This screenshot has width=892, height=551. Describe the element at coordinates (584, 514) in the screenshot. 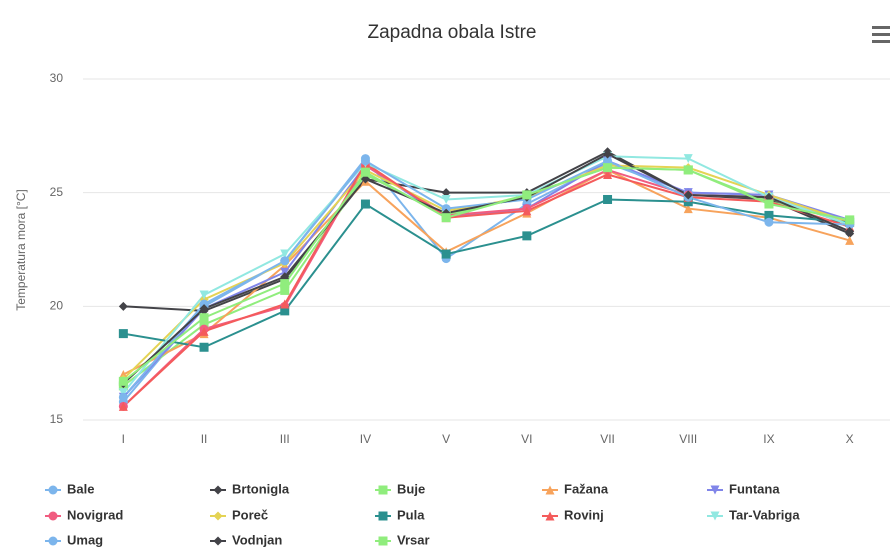

I see `legend-label: Rovinj` at that location.